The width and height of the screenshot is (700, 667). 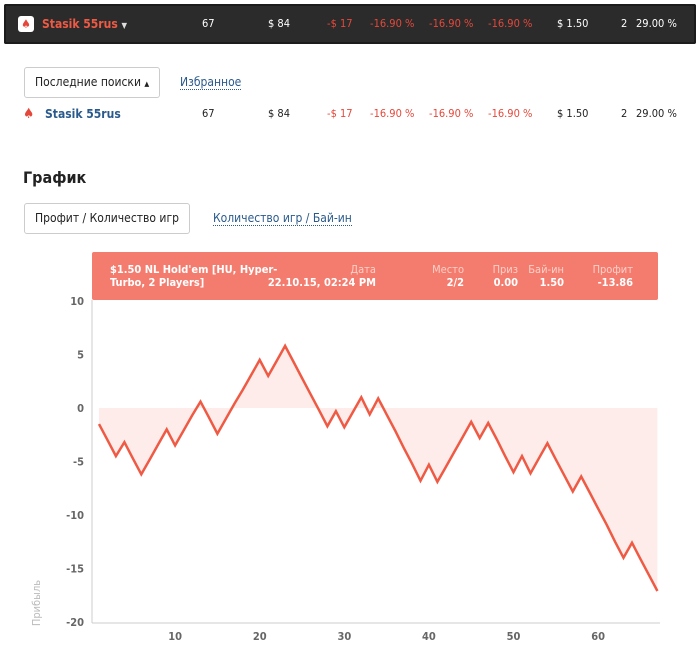 I want to click on tooltip-game-line1: $1.50 NL Hold'em [HU, Hyper-, so click(x=194, y=269).